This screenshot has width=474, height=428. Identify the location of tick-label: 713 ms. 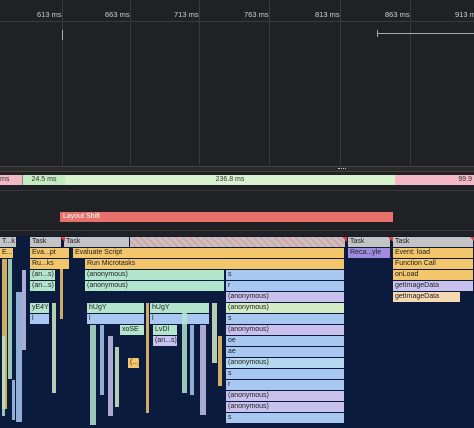
(186, 14).